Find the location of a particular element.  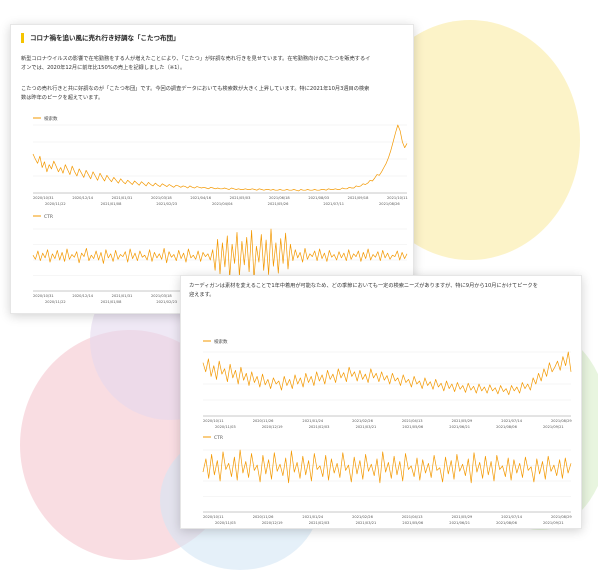

tick-label: 2021/05/03 is located at coordinates (240, 198).